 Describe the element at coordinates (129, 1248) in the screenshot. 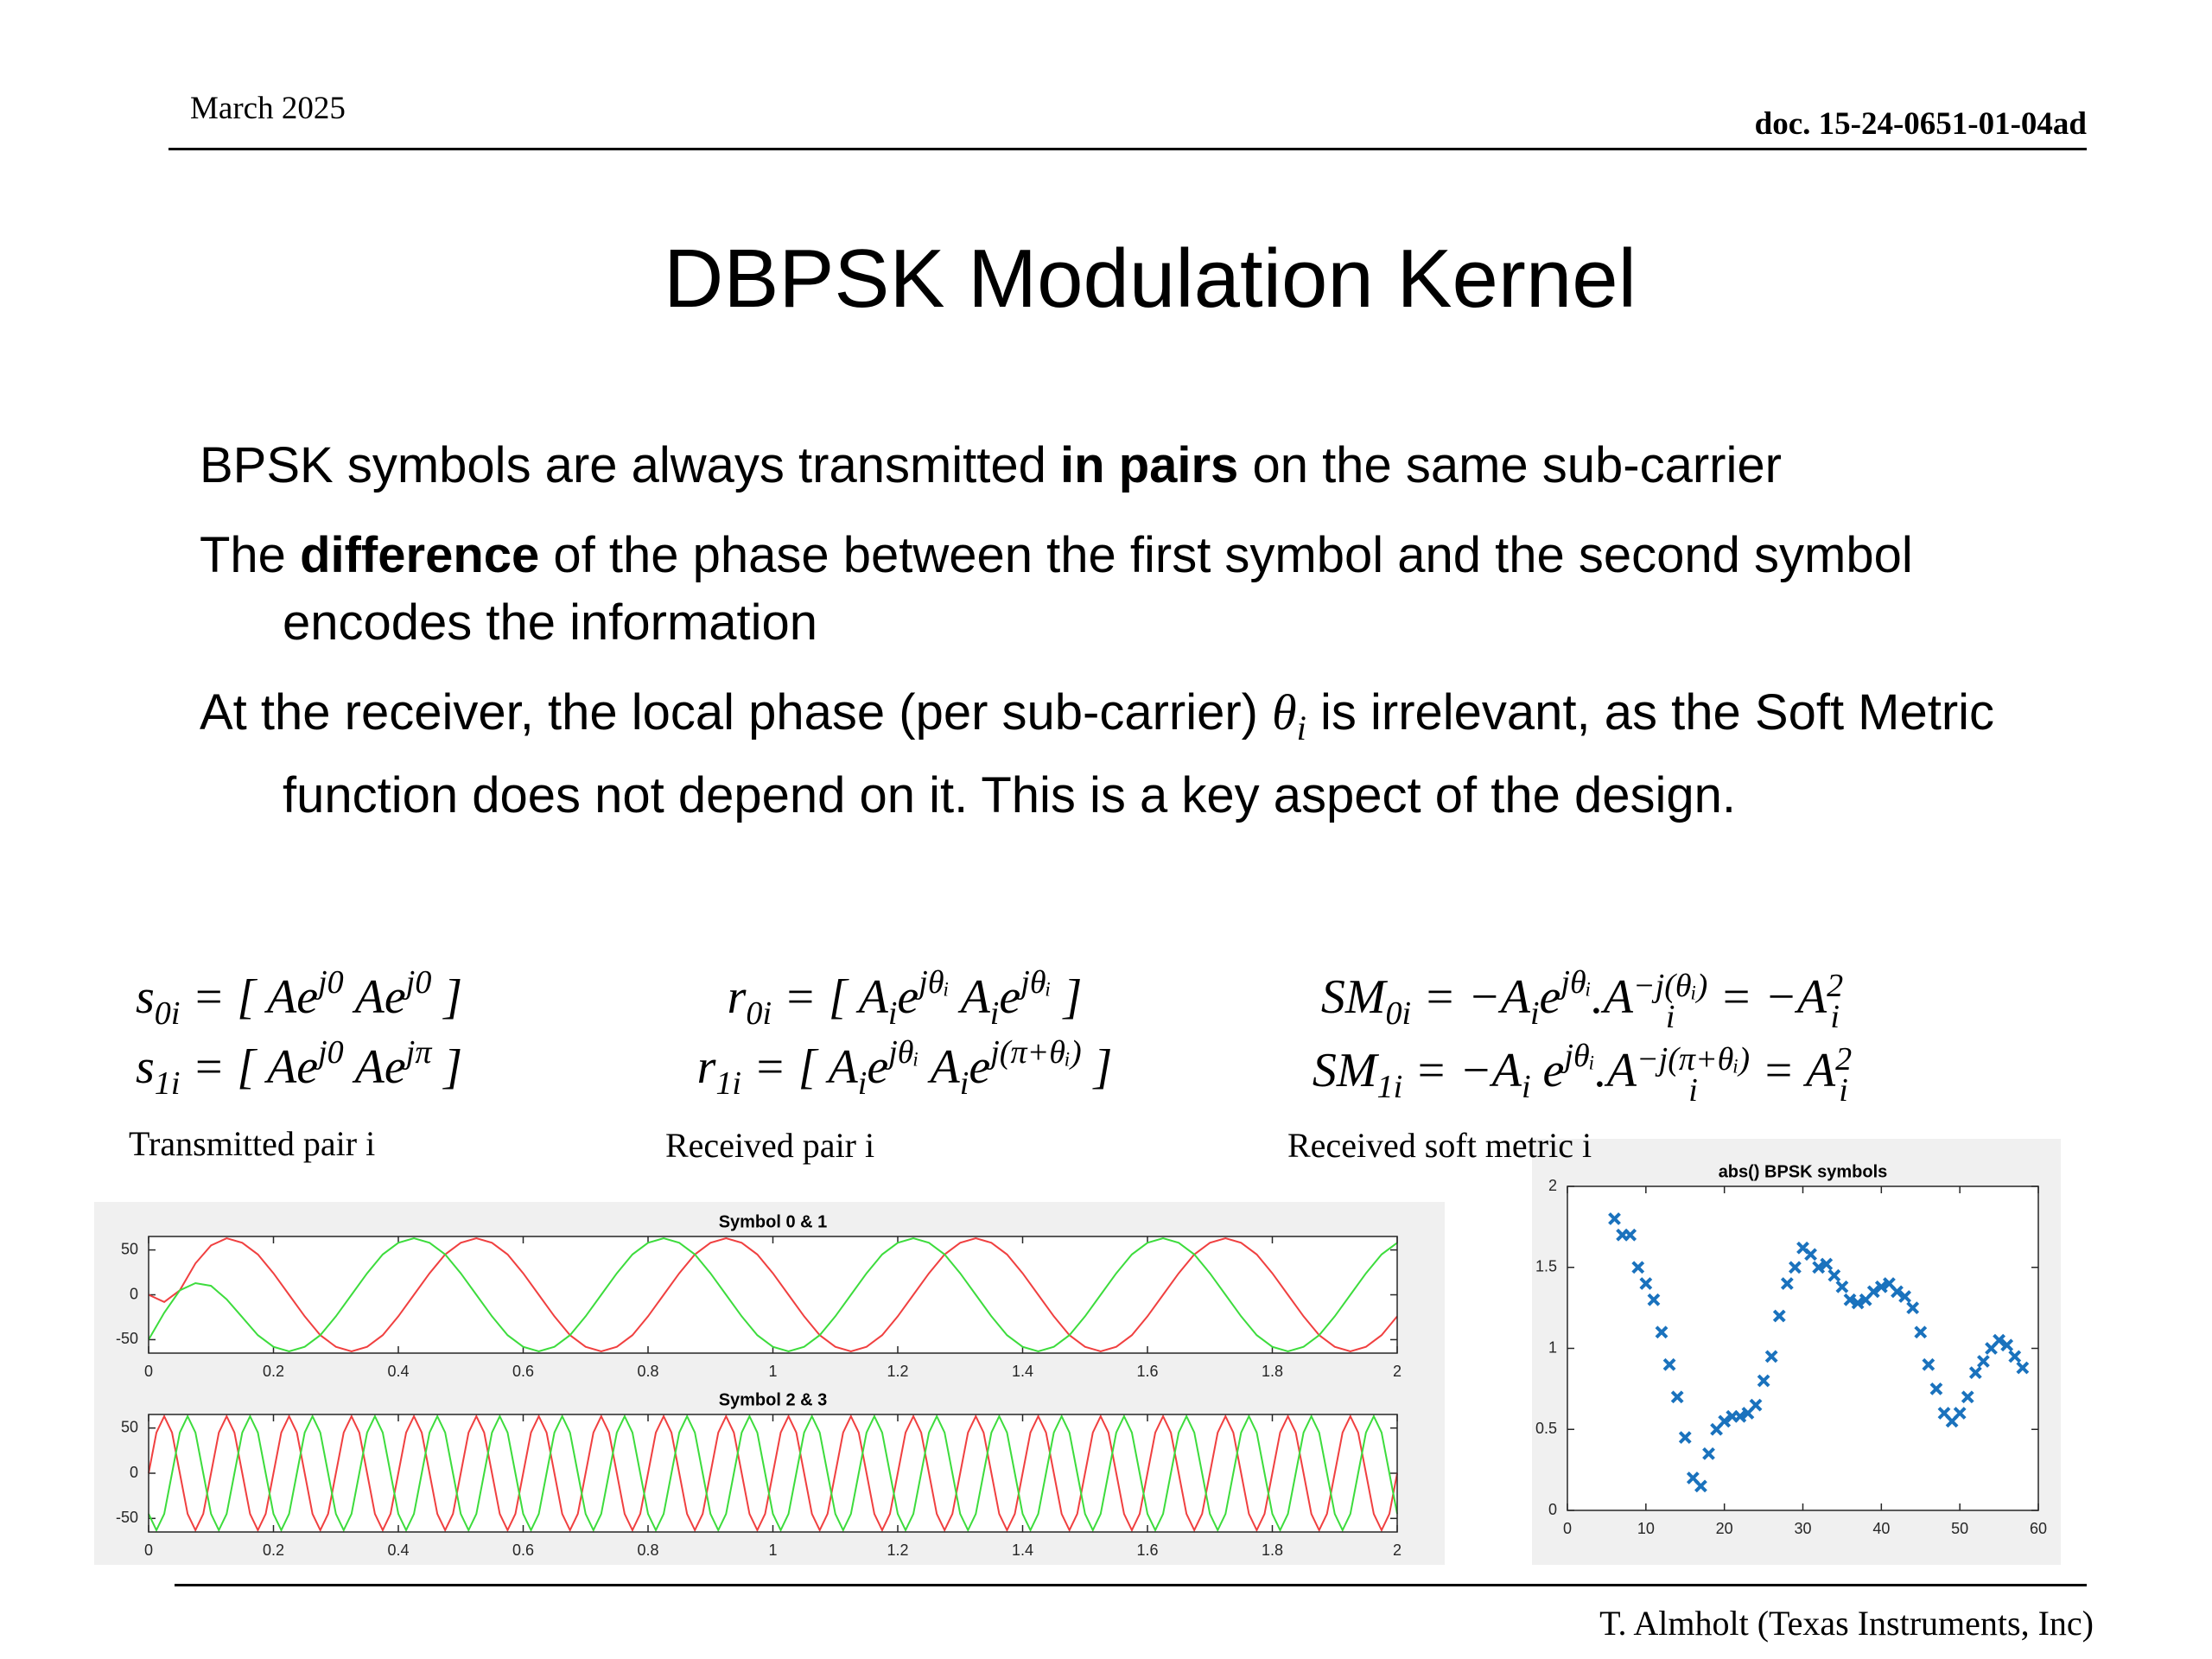

I see `y-tick-label: 50` at that location.